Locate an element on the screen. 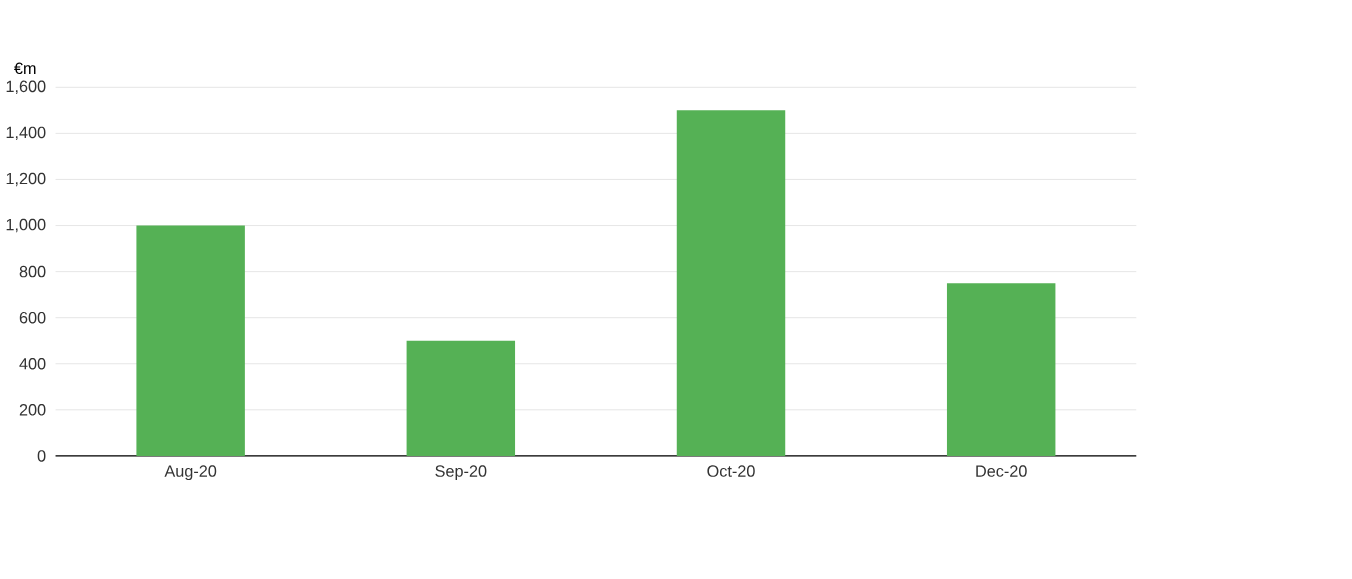 This screenshot has width=1352, height=579. x-tick-label: Sep-20 is located at coordinates (461, 473).